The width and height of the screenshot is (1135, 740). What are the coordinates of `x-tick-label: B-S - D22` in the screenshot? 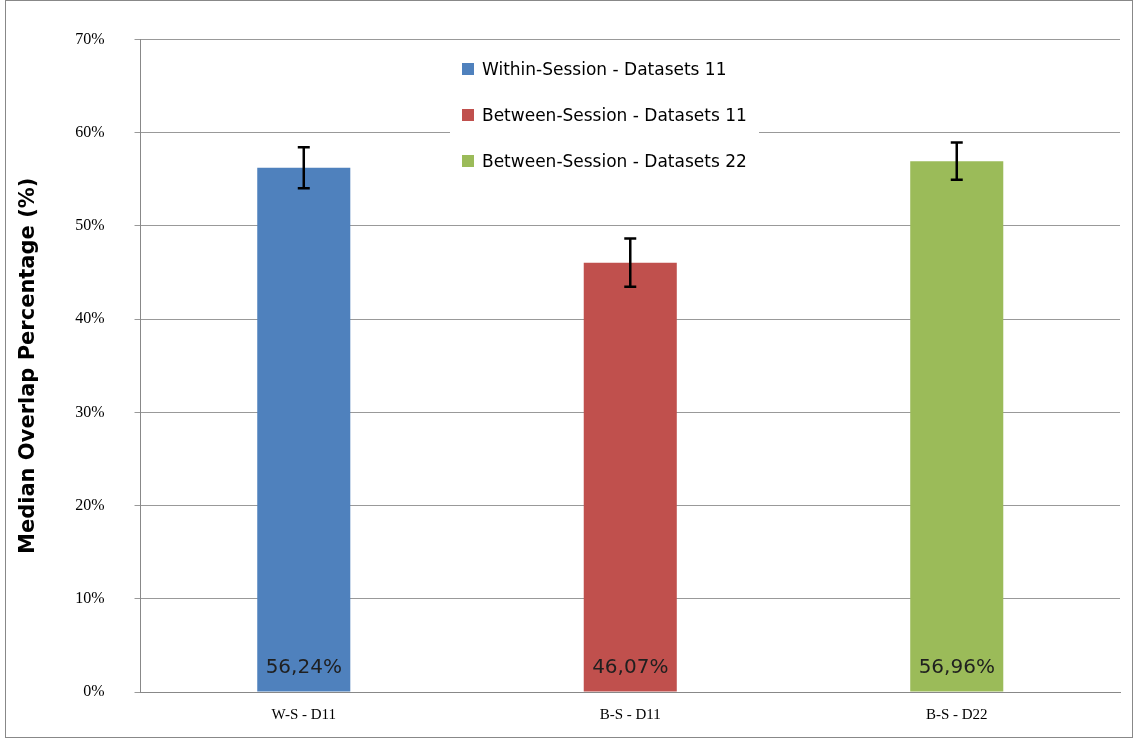 It's located at (956, 713).